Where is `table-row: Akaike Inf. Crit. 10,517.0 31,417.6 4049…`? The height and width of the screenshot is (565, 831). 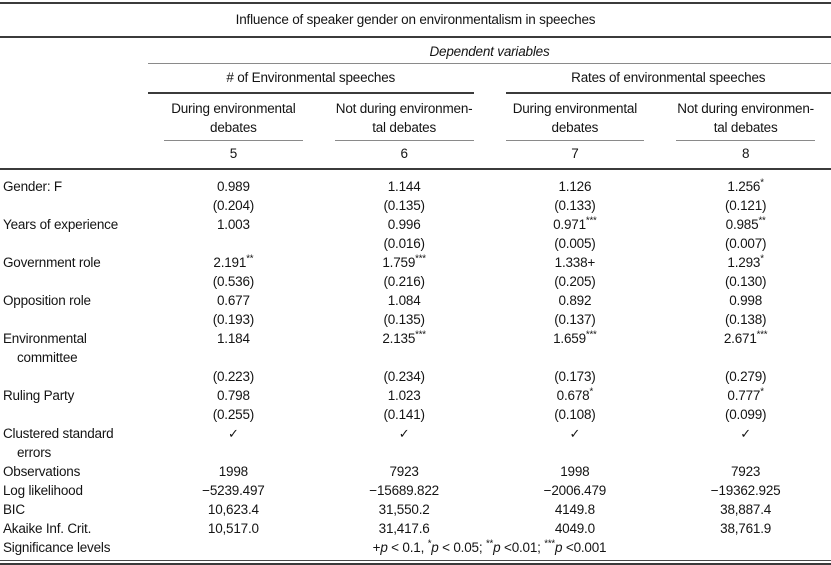
table-row: Akaike Inf. Crit. 10,517.0 31,417.6 4049… is located at coordinates (415, 528).